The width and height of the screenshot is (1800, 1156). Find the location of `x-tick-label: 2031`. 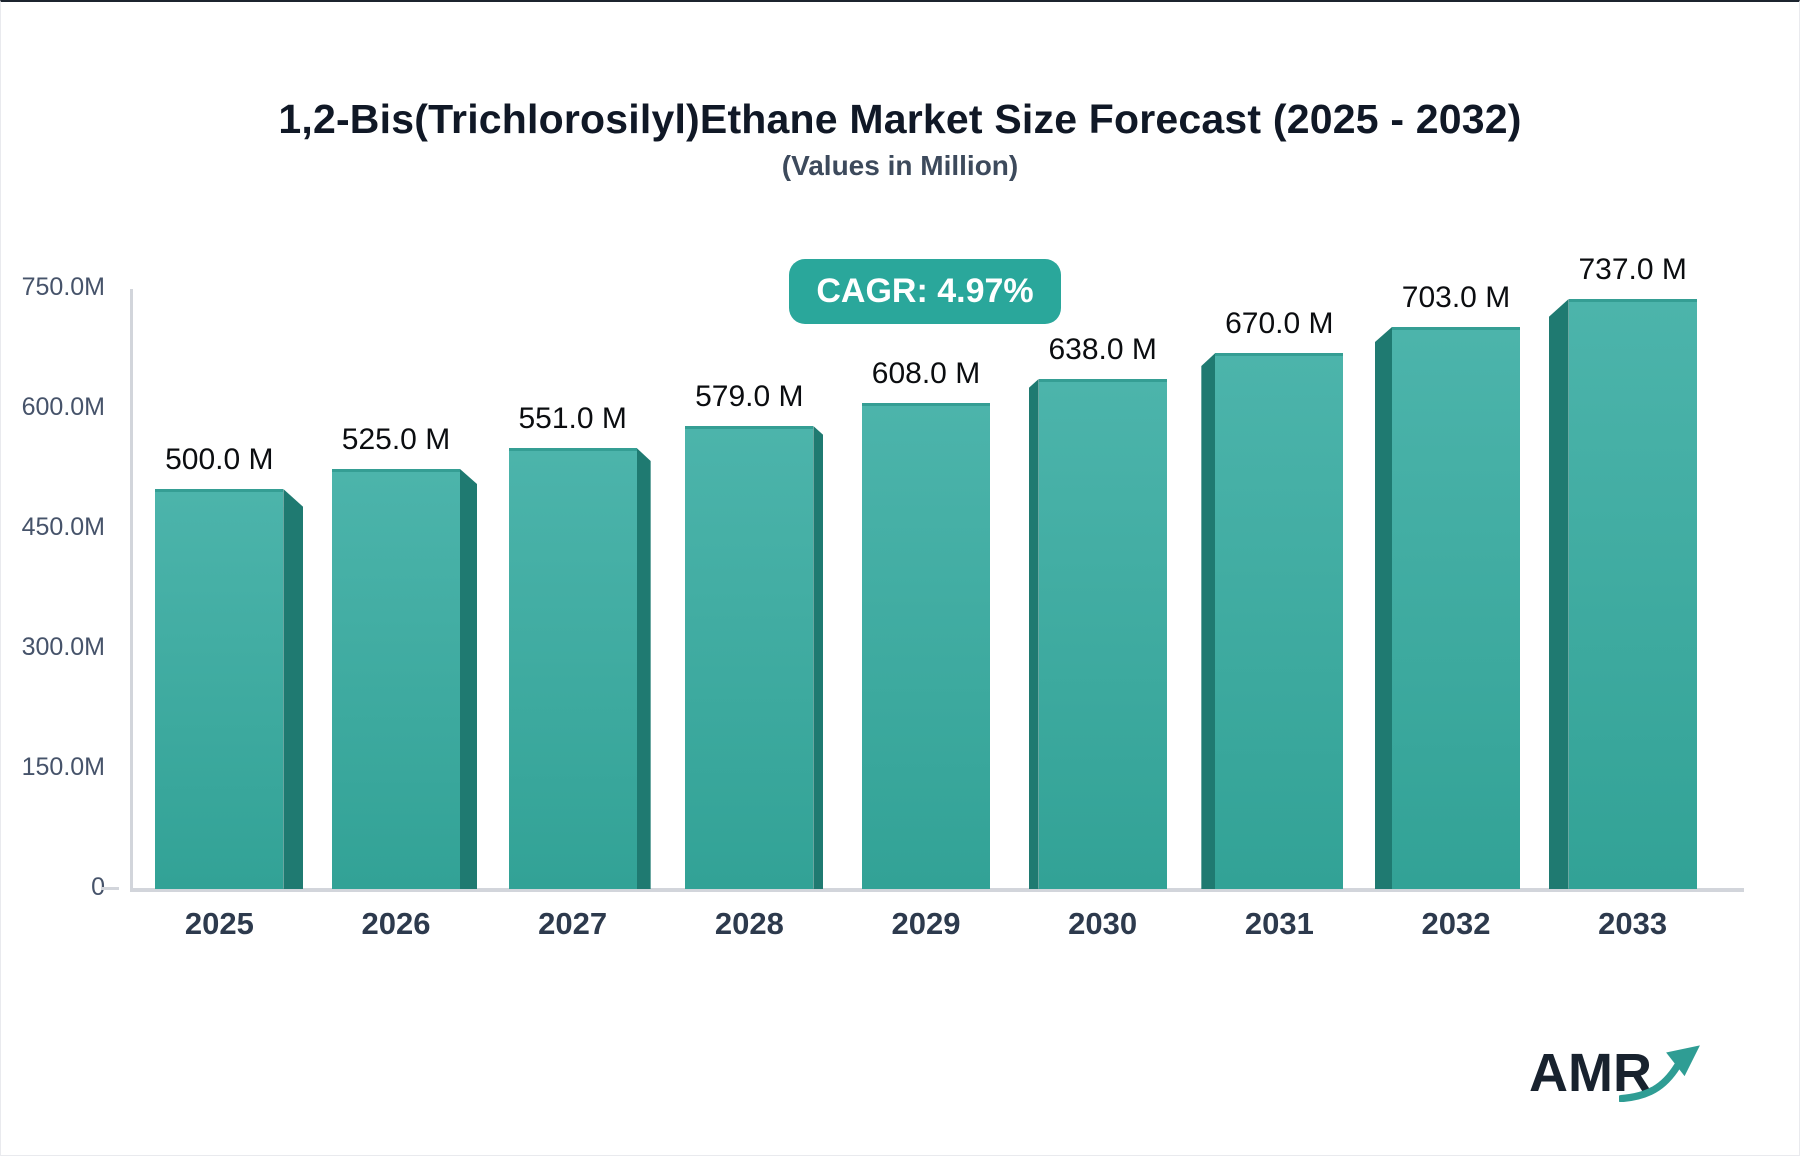

x-tick-label: 2031 is located at coordinates (1279, 923).